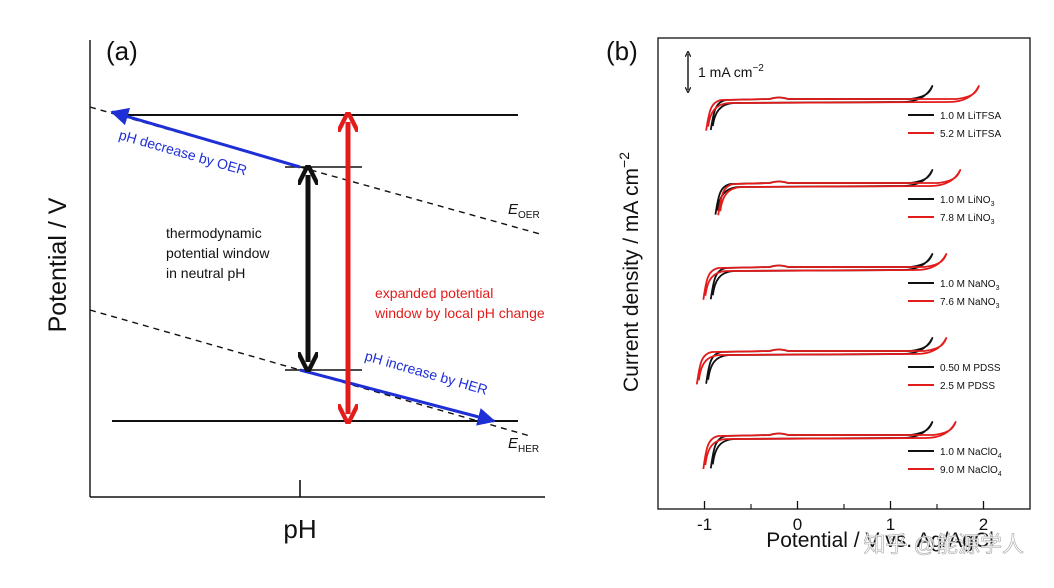 The width and height of the screenshot is (1054, 588). Describe the element at coordinates (890, 524) in the screenshot. I see `x-tick-label: 1` at that location.